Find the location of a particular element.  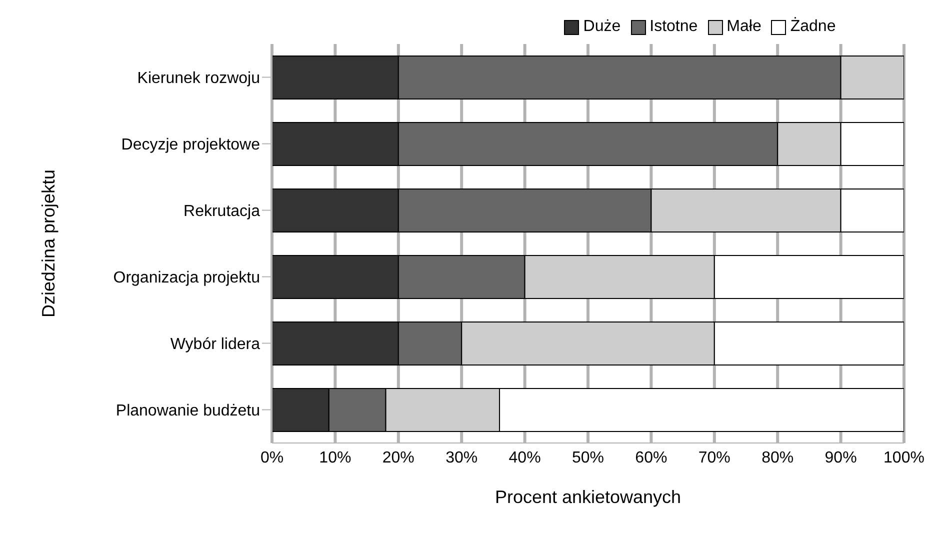

y-tick-label: Rekrutacja is located at coordinates (222, 211).